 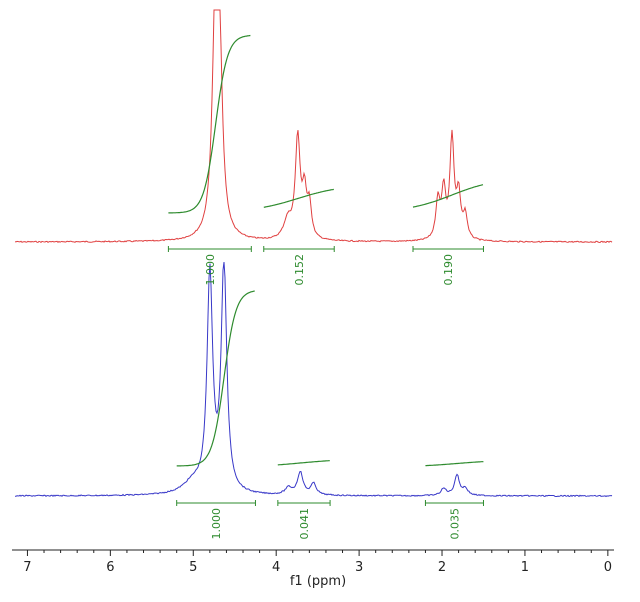 What do you see at coordinates (448, 270) in the screenshot?
I see `integral-label-1-3: 0.190` at bounding box center [448, 270].